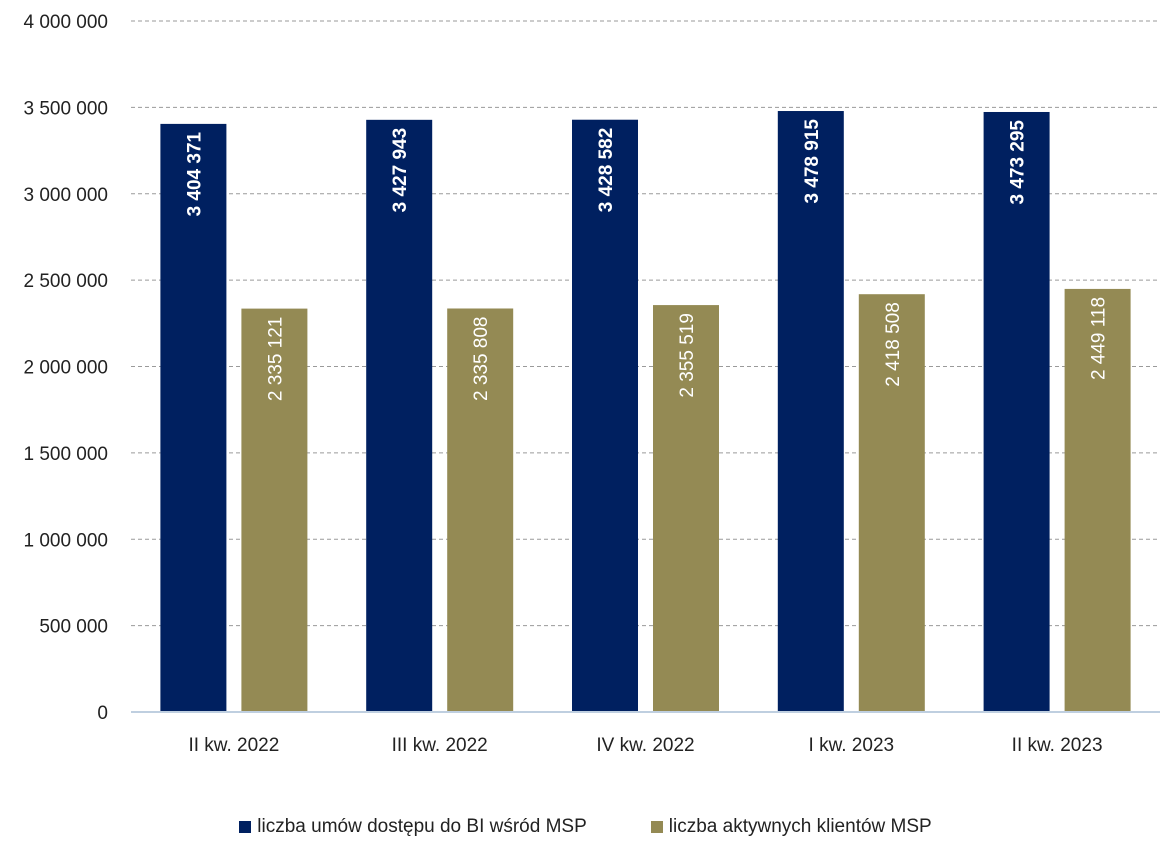 This screenshot has width=1171, height=842. I want to click on bar-value-label: 3 427 943, so click(400, 170).